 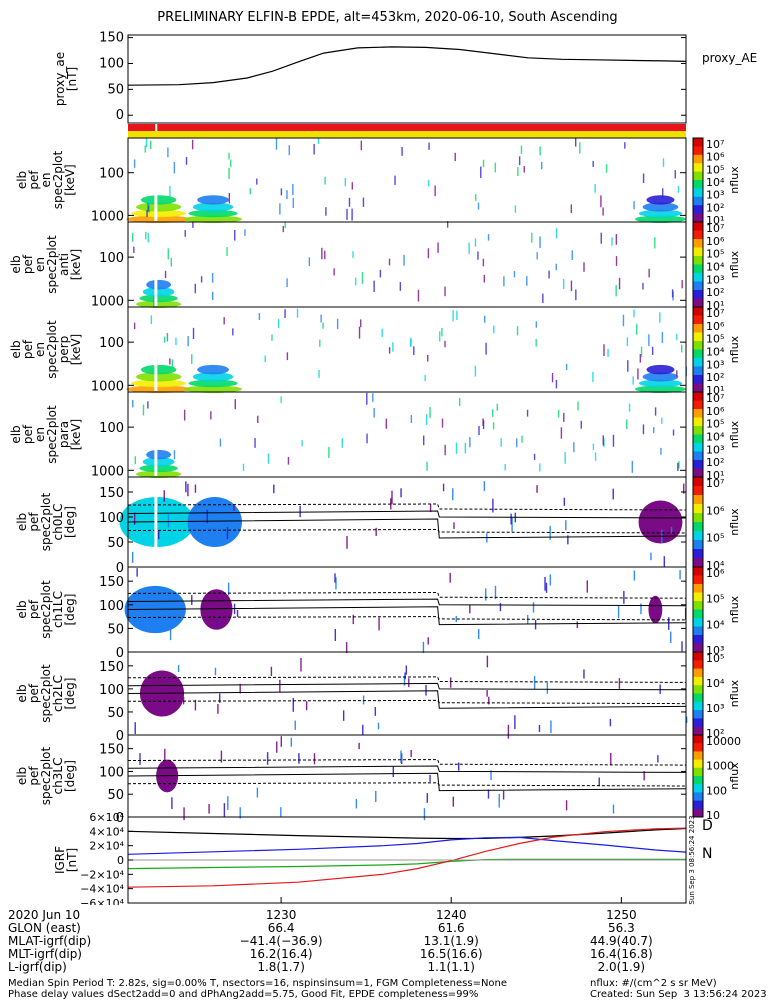 What do you see at coordinates (102, 889) in the screenshot?
I see `igrf-tick-label: −4×10⁴` at bounding box center [102, 889].